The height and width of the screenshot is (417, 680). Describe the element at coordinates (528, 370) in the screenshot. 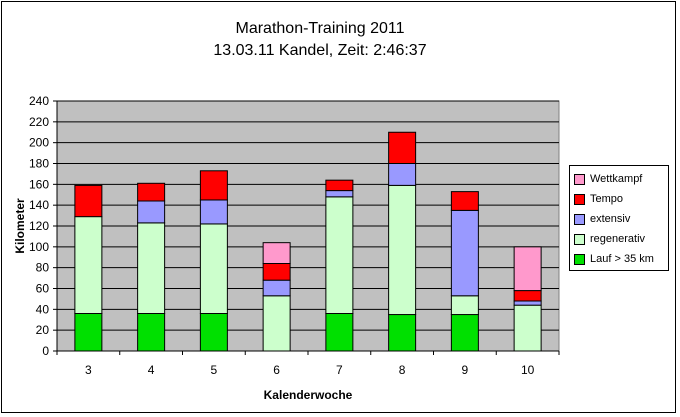

I see `x-tick-label: 10` at that location.